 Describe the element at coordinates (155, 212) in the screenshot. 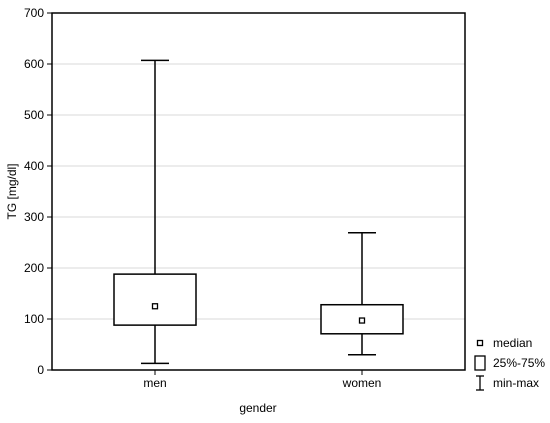

I see `box-men` at that location.